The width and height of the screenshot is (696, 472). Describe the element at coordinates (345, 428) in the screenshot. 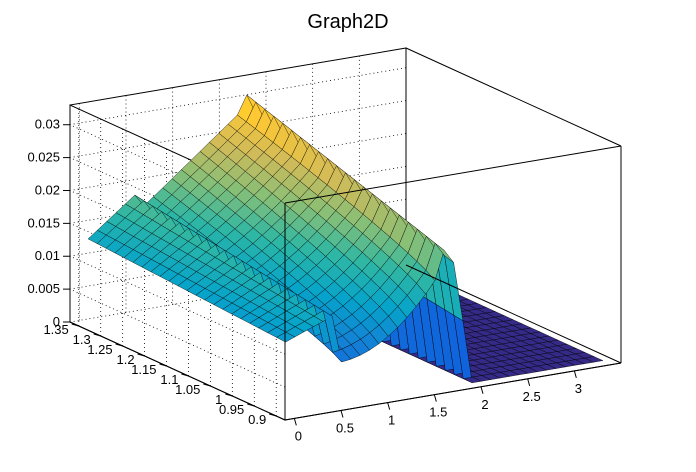

I see `x-tick-label: 0.5` at that location.